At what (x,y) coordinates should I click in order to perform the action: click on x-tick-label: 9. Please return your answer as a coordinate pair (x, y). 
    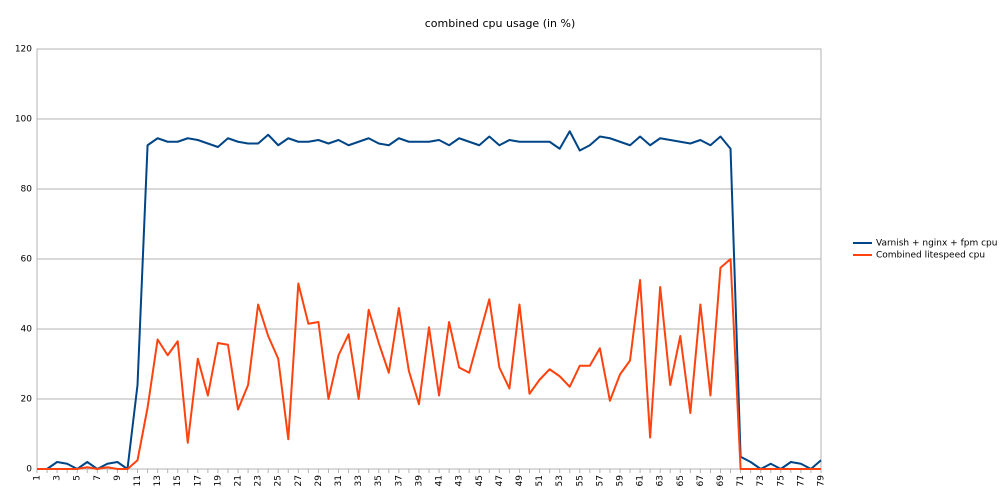
    Looking at the image, I should click on (118, 478).